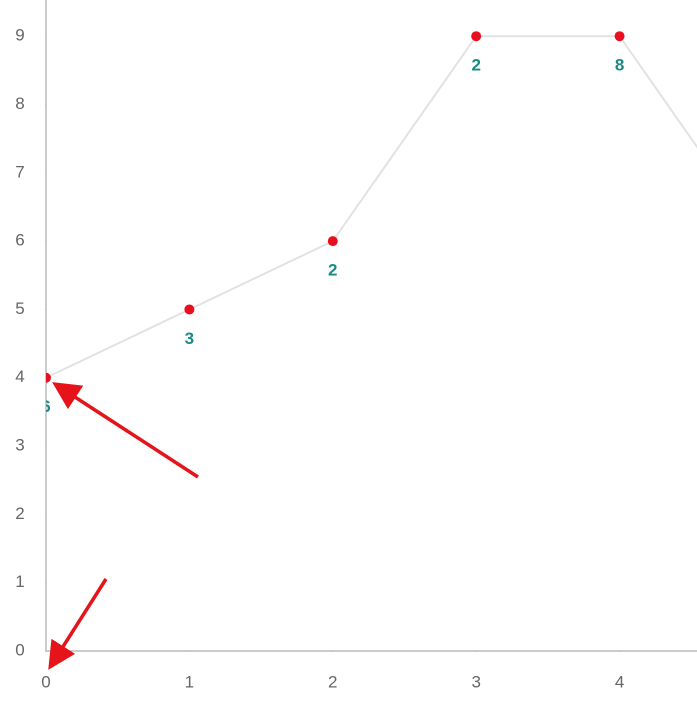 This screenshot has height=711, width=697. Describe the element at coordinates (19, 35) in the screenshot. I see `y-tick-label: 9` at that location.